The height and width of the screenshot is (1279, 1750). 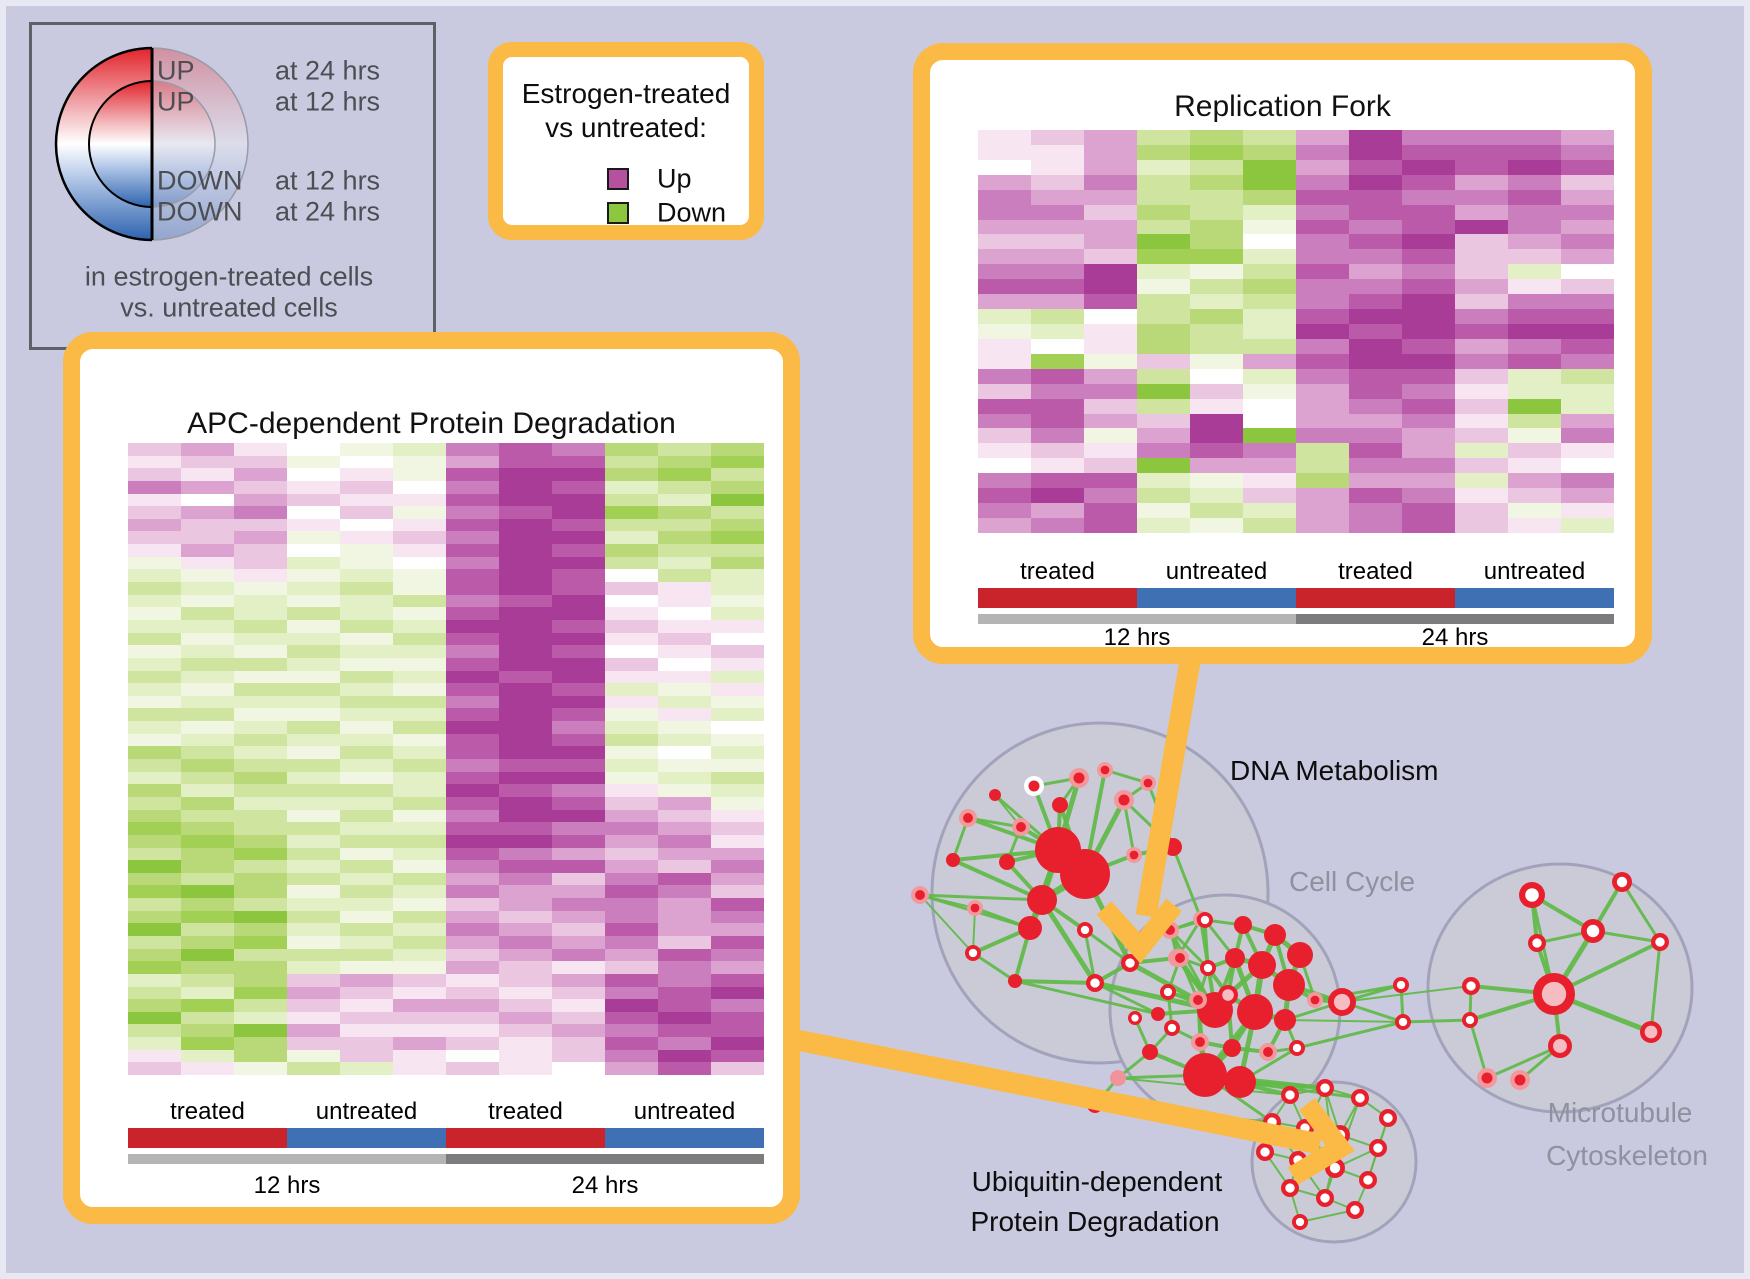 What do you see at coordinates (1137, 637) in the screenshot?
I see `time-label-replication-fork-0: 12 hrs` at bounding box center [1137, 637].